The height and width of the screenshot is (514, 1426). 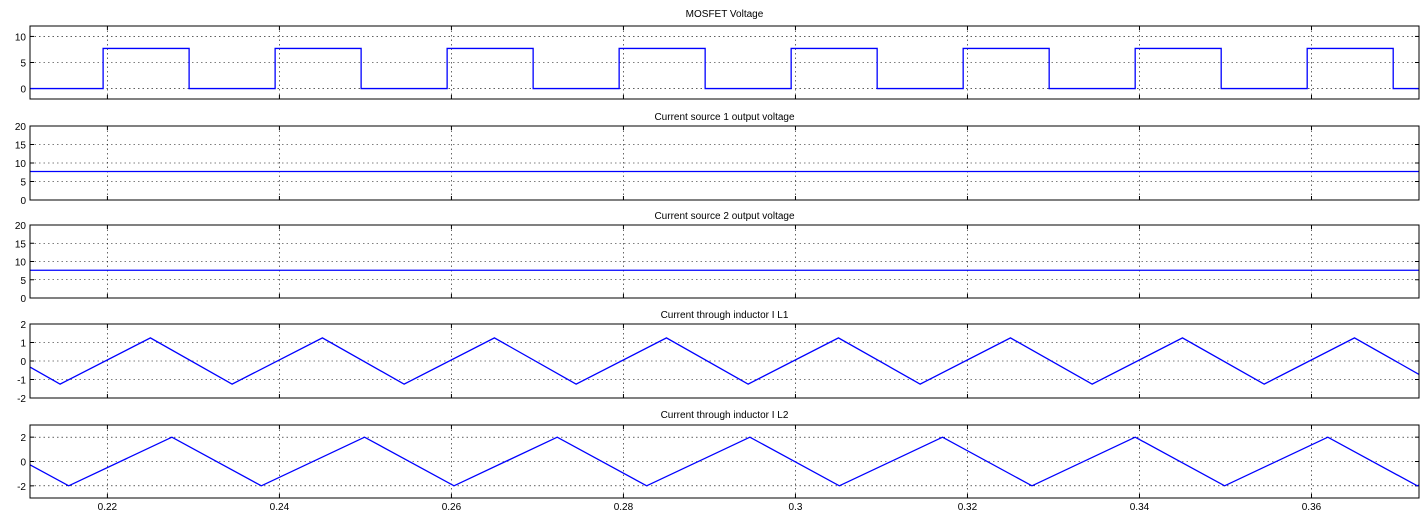 What do you see at coordinates (21, 381) in the screenshot?
I see `y-tick-label: -1` at bounding box center [21, 381].